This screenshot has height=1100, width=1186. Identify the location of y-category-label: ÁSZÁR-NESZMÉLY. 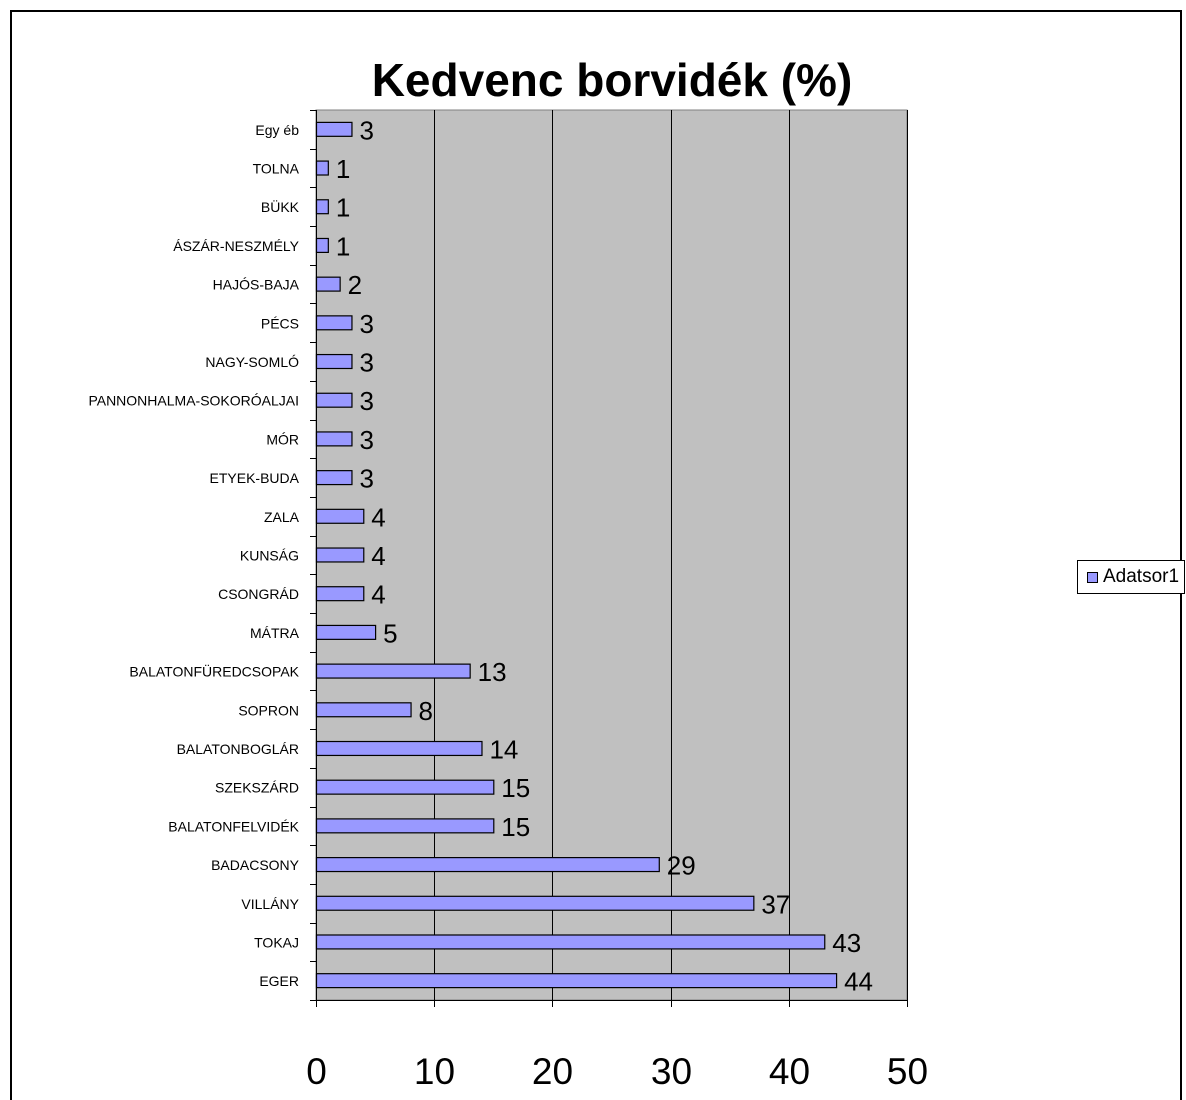
(236, 246).